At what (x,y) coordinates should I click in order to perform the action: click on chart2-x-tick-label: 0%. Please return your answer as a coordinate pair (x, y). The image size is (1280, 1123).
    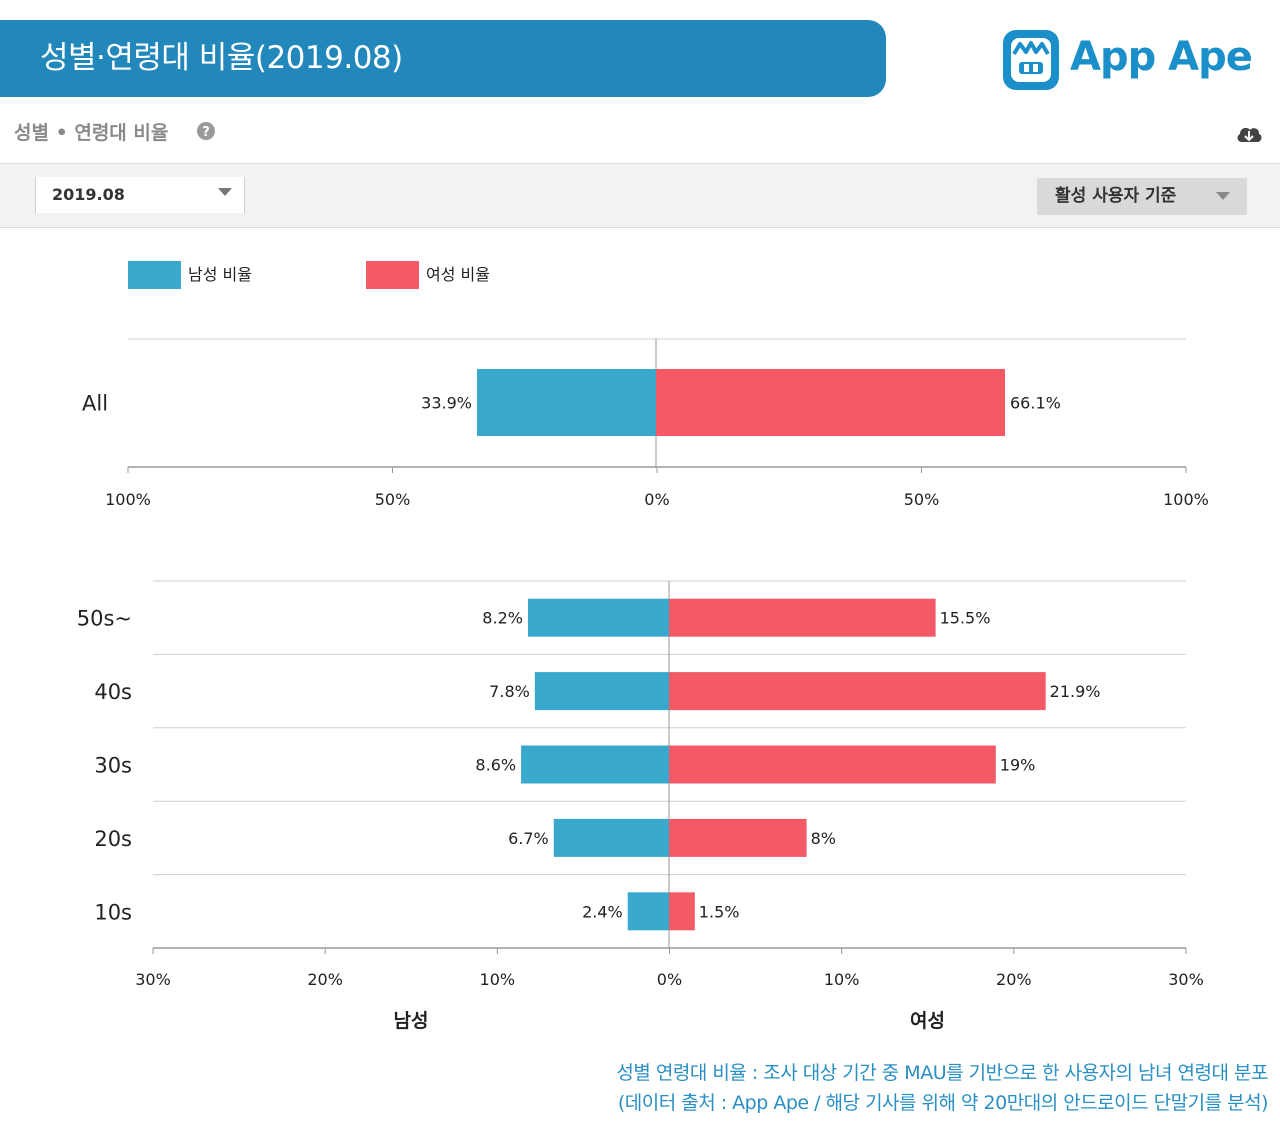
    Looking at the image, I should click on (669, 979).